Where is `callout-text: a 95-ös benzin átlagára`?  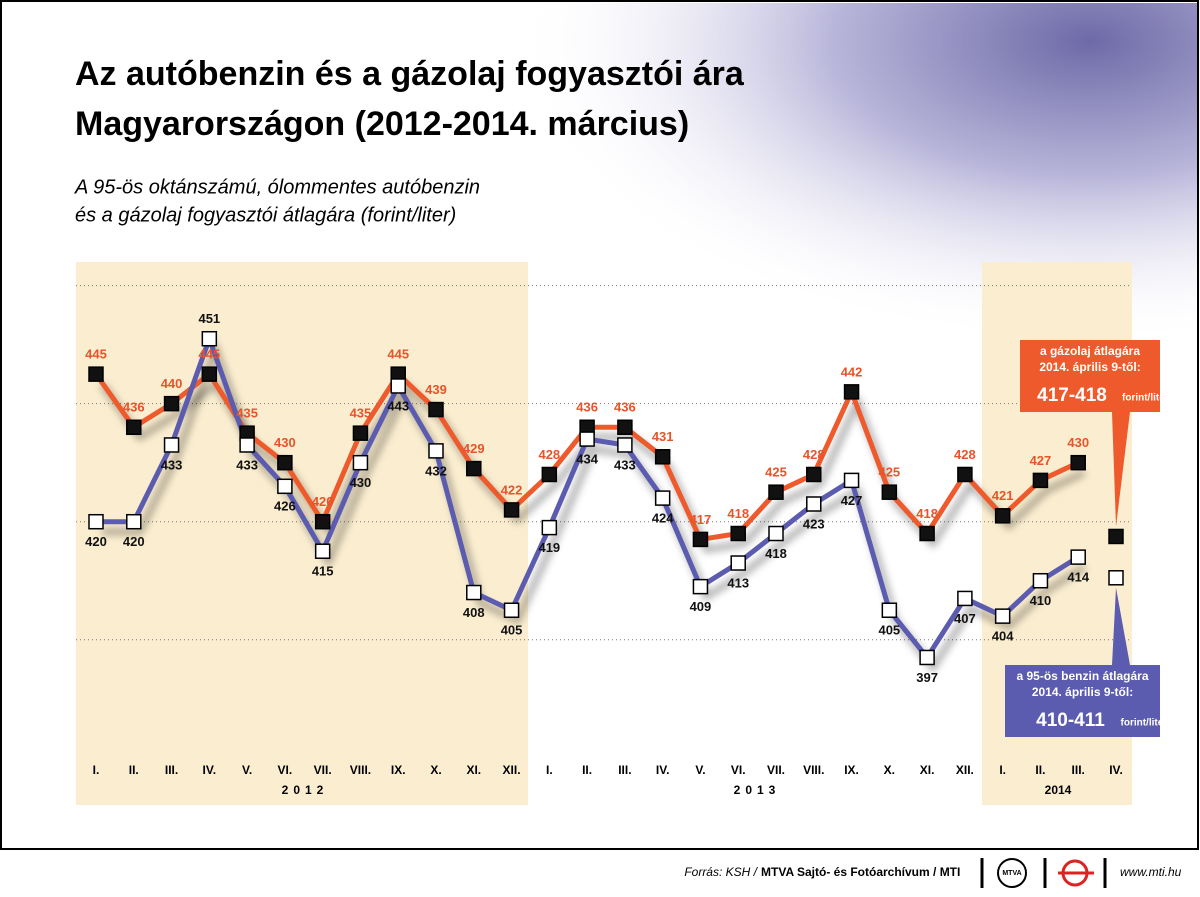
callout-text: a 95-ös benzin átlagára is located at coordinates (1082, 676).